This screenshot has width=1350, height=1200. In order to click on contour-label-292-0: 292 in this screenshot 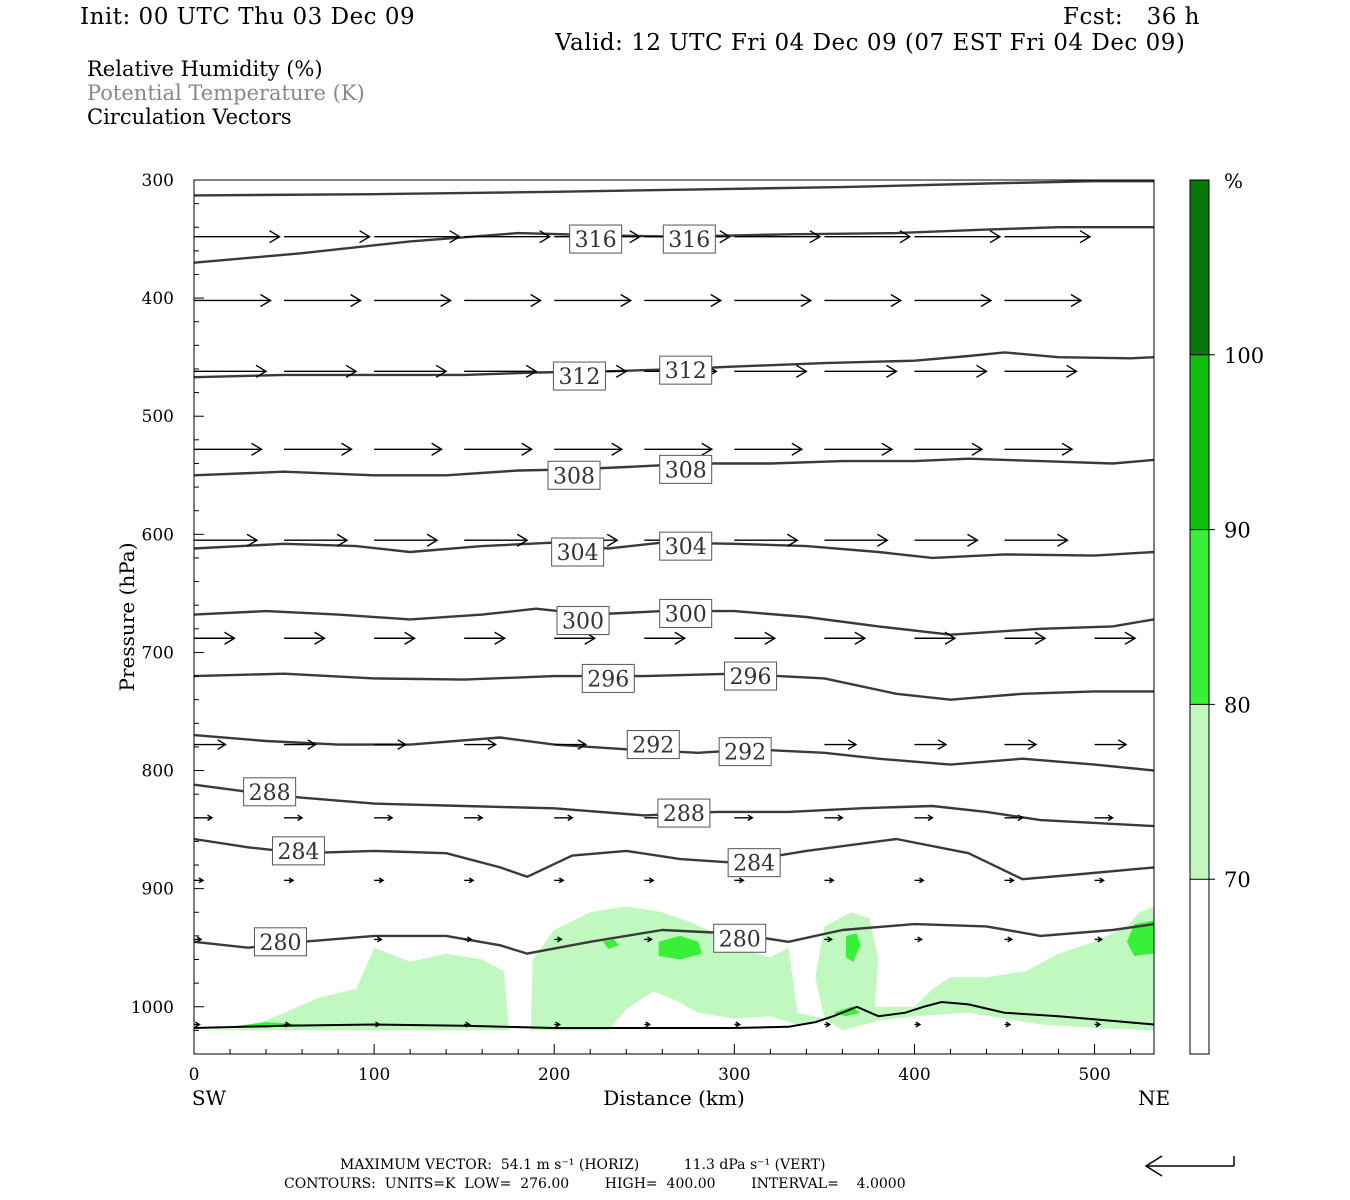, I will do `click(653, 746)`.